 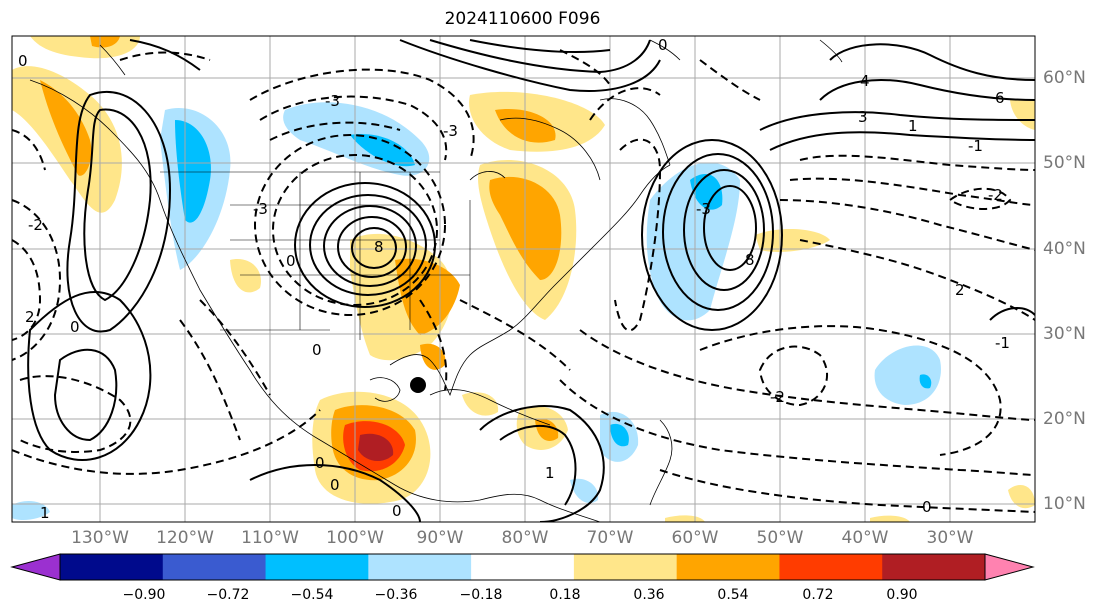 I want to click on shade-ne-yellow, so click(x=1022, y=115).